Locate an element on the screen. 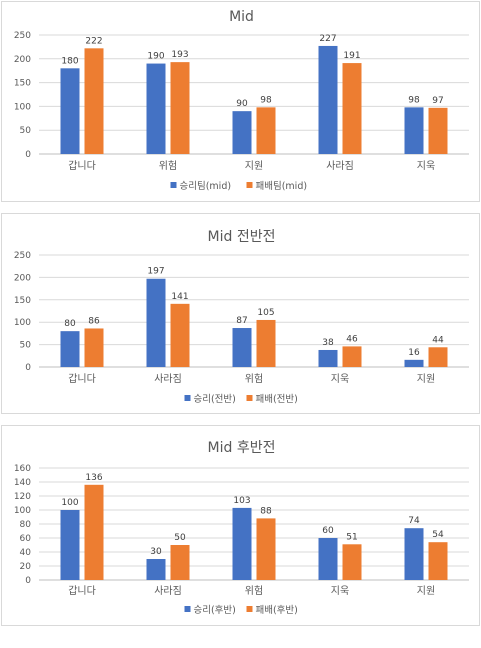 The image size is (481, 648). data-label: 30 is located at coordinates (156, 552).